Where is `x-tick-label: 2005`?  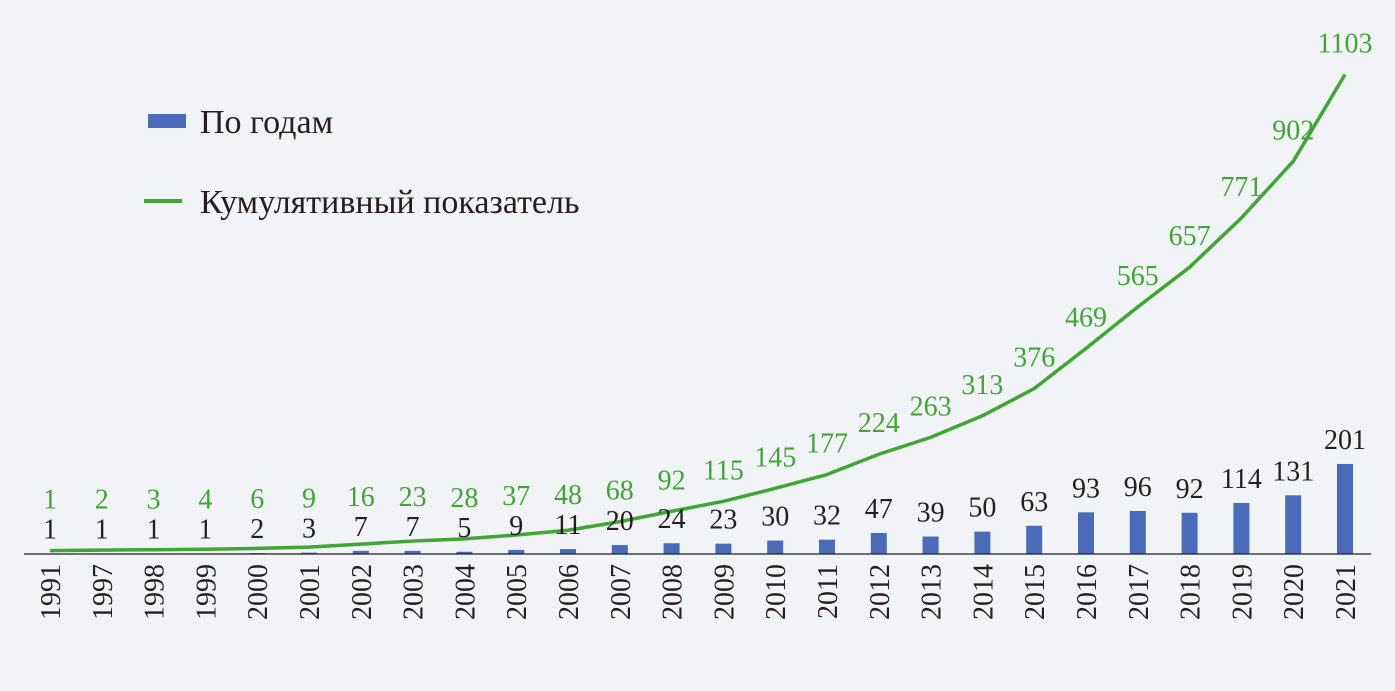
x-tick-label: 2005 is located at coordinates (517, 592).